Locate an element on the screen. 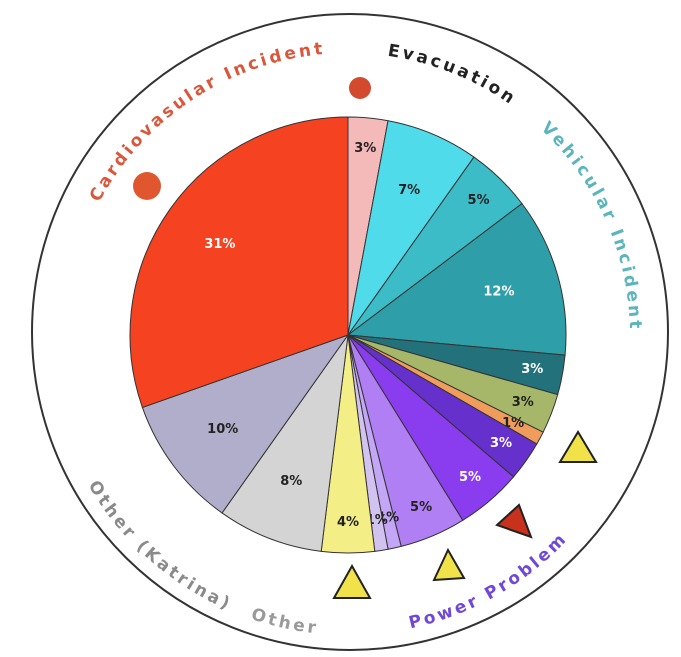 The width and height of the screenshot is (681, 657). slice-label: 10% is located at coordinates (222, 429).